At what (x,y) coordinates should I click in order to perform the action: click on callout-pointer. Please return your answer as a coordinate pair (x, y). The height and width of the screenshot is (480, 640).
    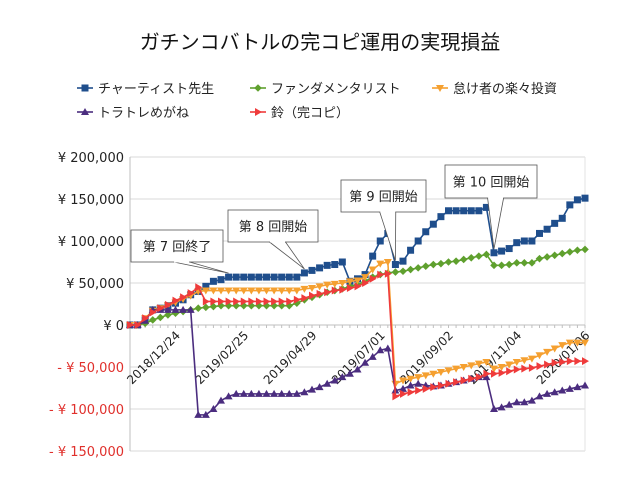
    Looking at the image, I should click on (201, 267).